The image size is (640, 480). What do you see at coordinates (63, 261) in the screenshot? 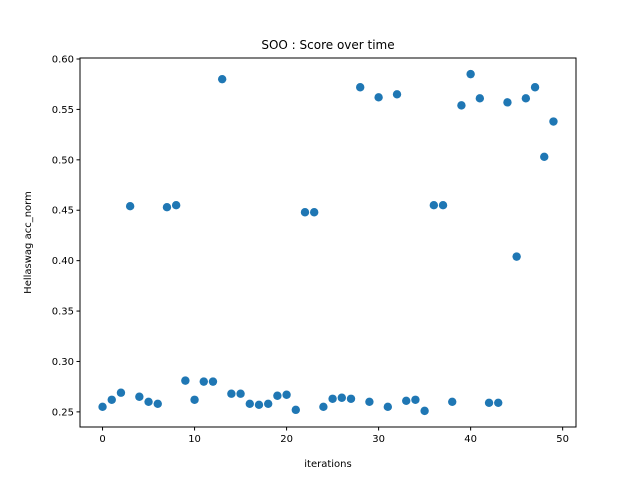
I see `y-tick-label: 0.40` at bounding box center [63, 261].